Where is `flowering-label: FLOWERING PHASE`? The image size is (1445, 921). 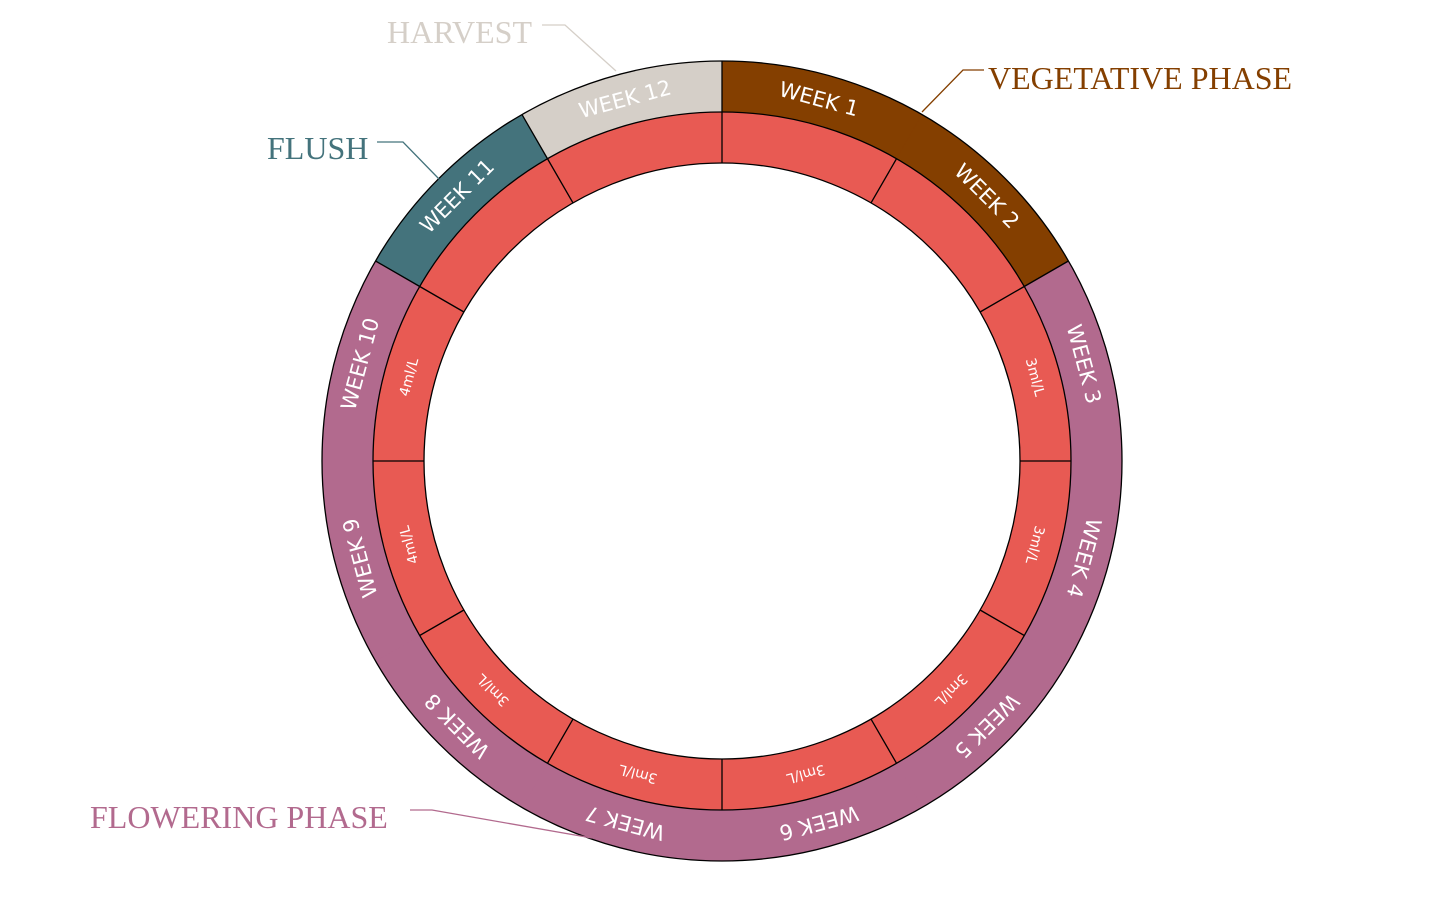 flowering-label: FLOWERING PHASE is located at coordinates (239, 817).